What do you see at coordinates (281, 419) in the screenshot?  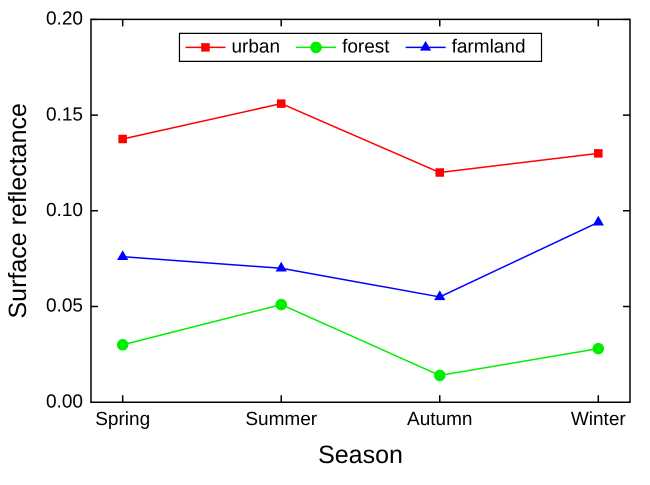 I see `x-tick-label: Summer` at bounding box center [281, 419].